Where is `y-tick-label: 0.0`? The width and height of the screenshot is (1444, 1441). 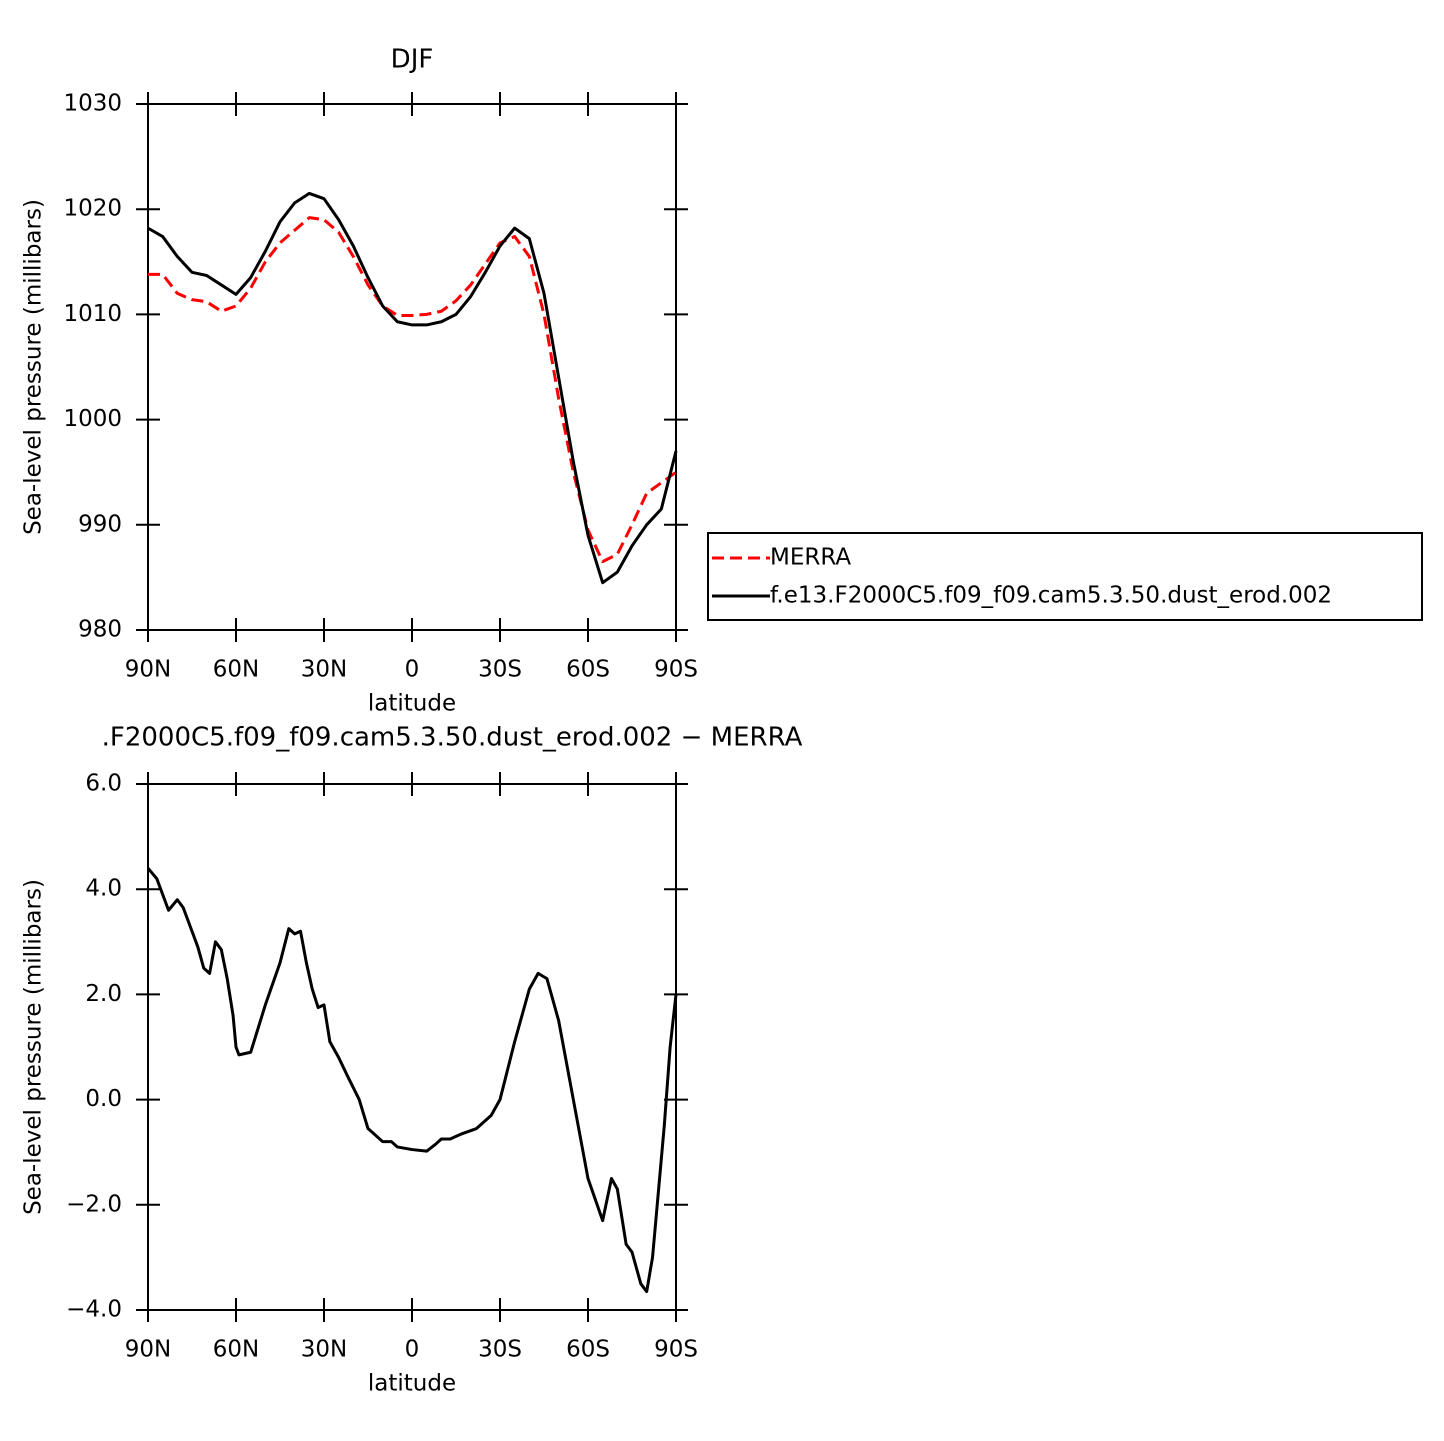
y-tick-label: 0.0 is located at coordinates (103, 1099).